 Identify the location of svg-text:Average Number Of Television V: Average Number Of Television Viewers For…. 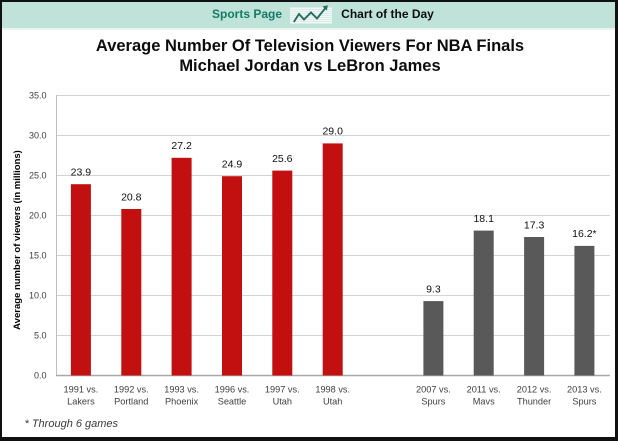
(310, 46).